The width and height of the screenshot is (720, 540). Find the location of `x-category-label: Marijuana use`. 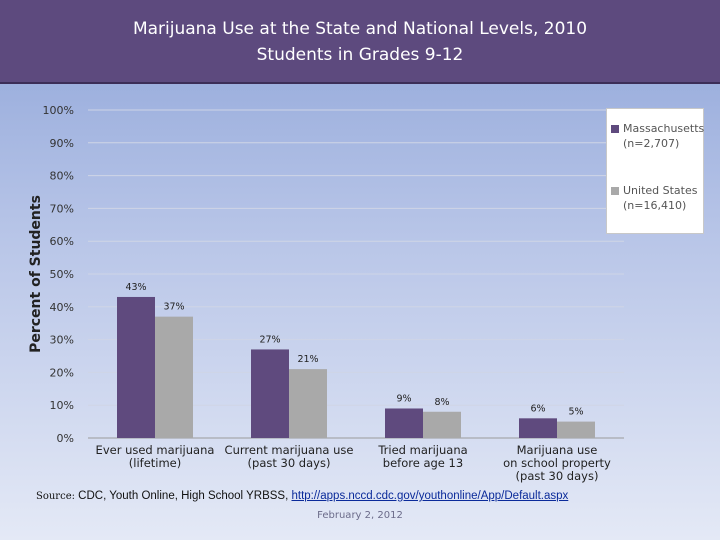

x-category-label: Marijuana use is located at coordinates (557, 450).